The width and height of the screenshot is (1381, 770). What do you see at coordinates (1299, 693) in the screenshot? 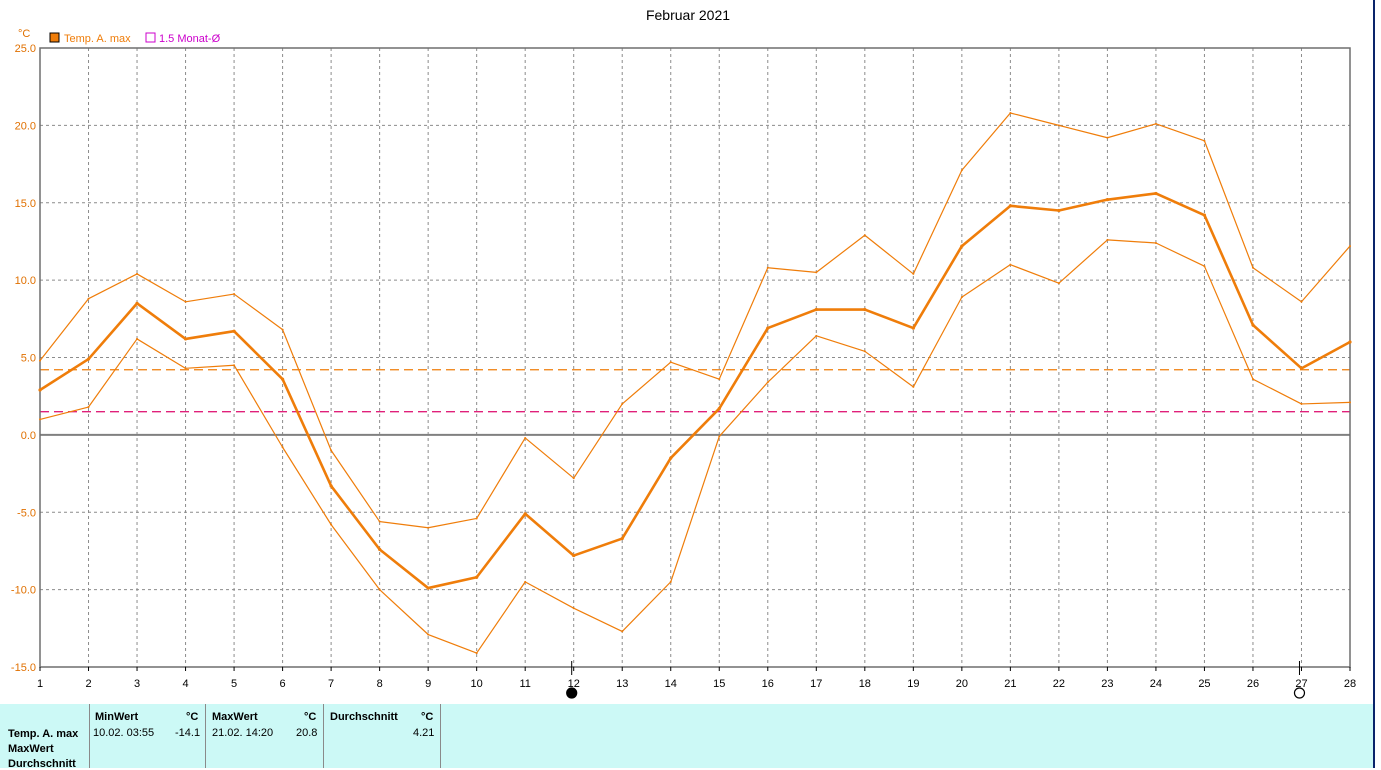
I see `full-moon-icon` at bounding box center [1299, 693].